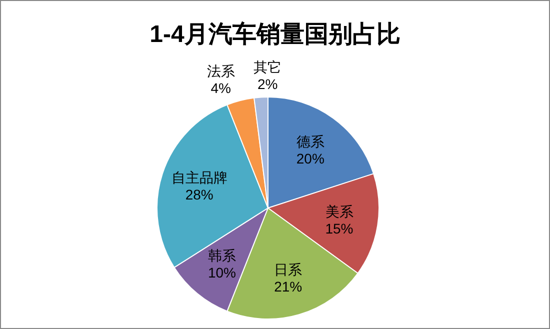  Describe the element at coordinates (310, 142) in the screenshot. I see `slice-label: 德系` at that location.